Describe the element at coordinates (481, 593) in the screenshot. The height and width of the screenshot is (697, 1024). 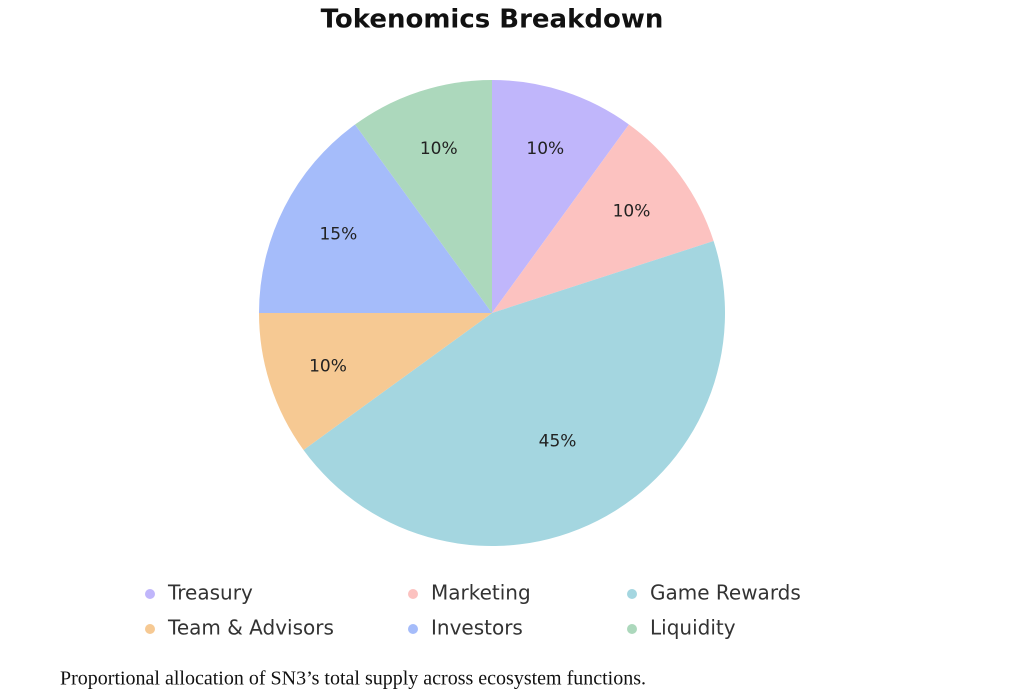
I see `legend-label: Marketing` at that location.